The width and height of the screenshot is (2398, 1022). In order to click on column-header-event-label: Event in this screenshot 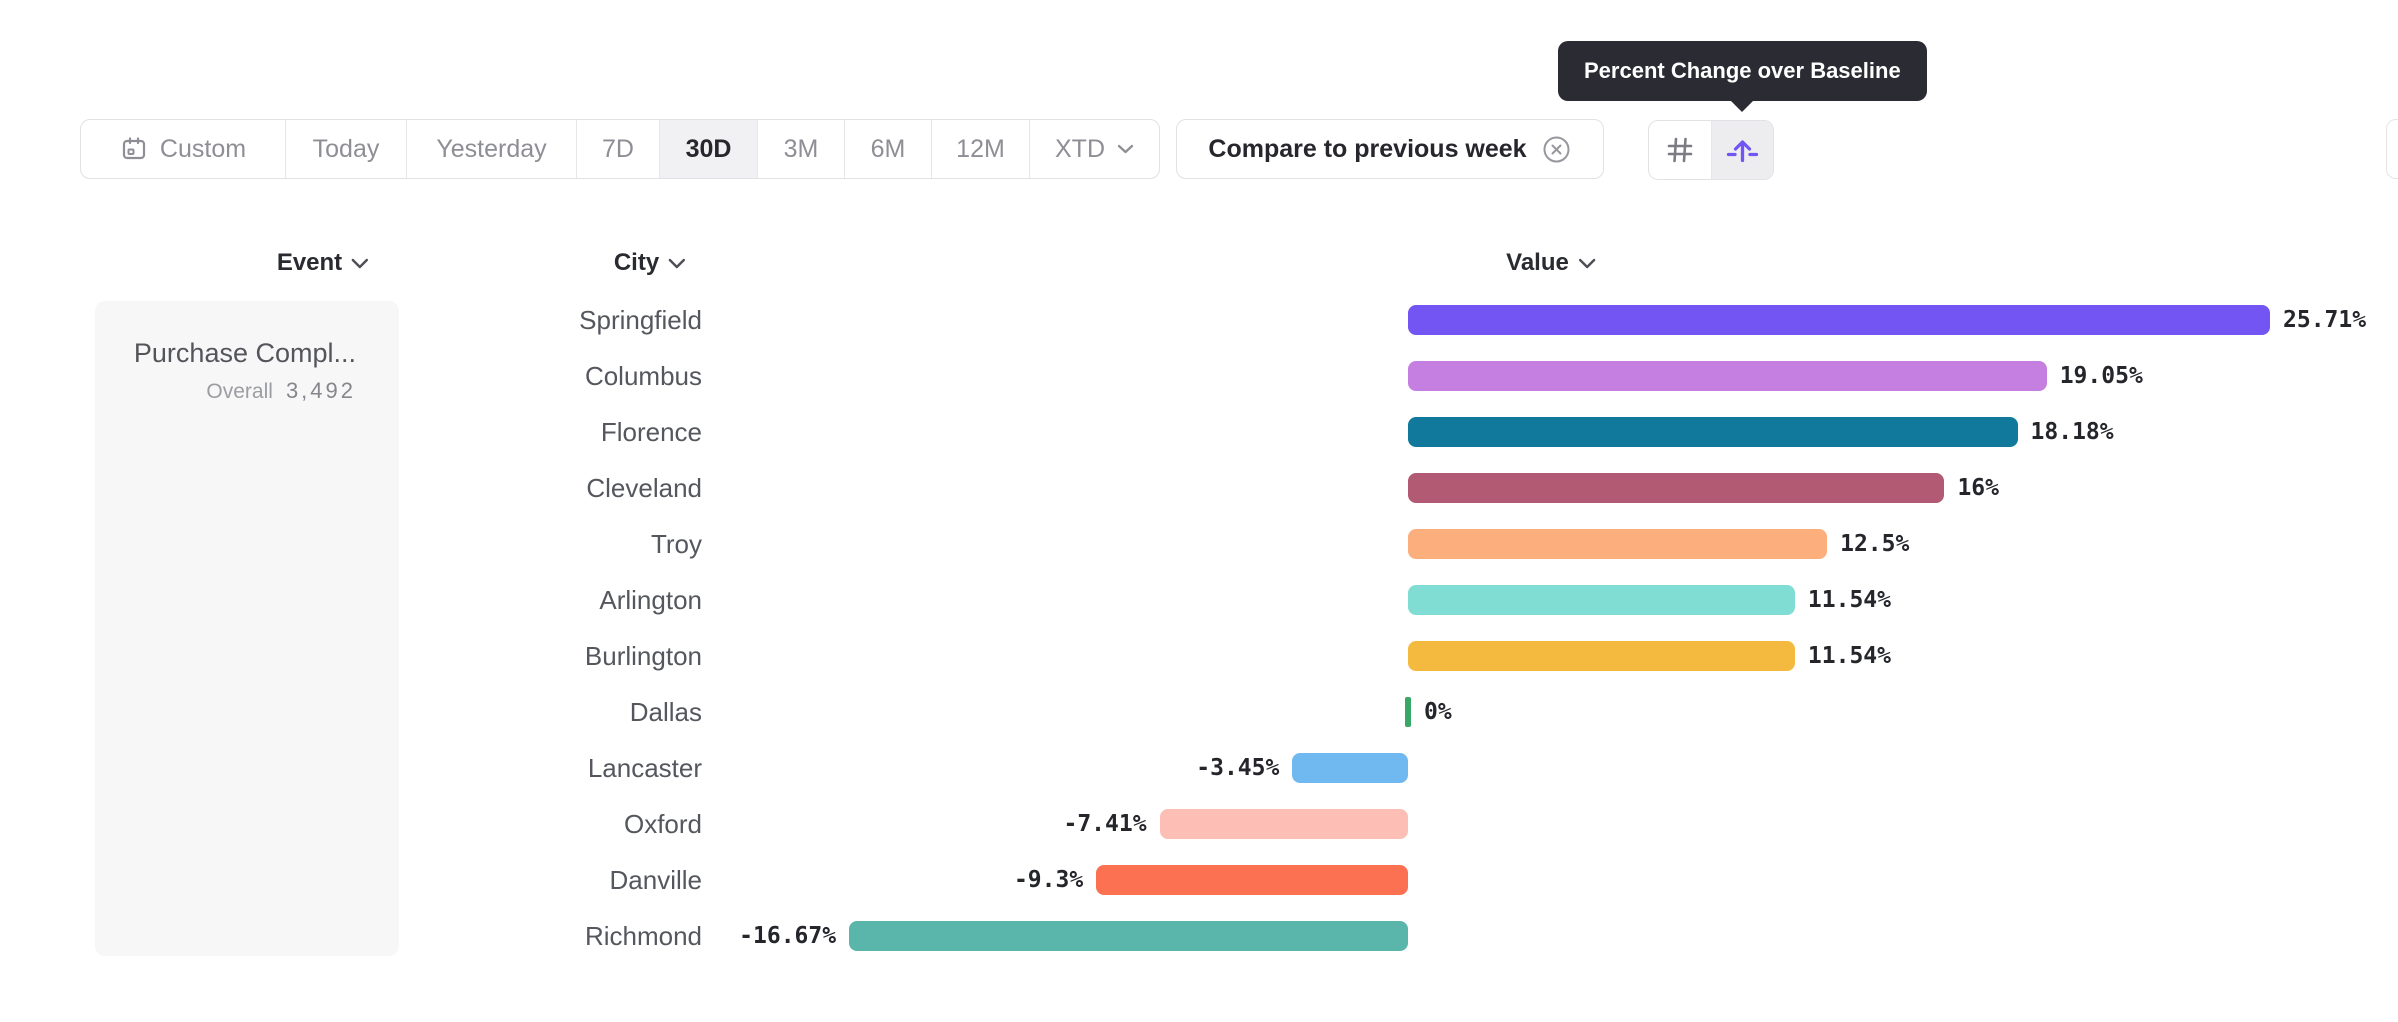, I will do `click(309, 262)`.